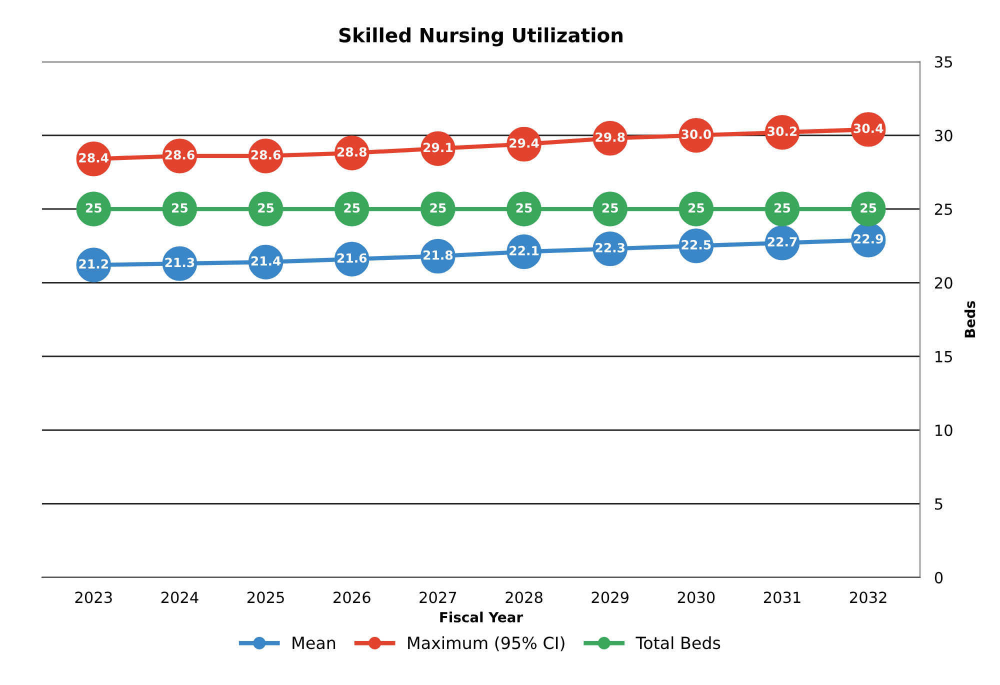  What do you see at coordinates (524, 598) in the screenshot?
I see `x-tick-label: 2028` at bounding box center [524, 598].